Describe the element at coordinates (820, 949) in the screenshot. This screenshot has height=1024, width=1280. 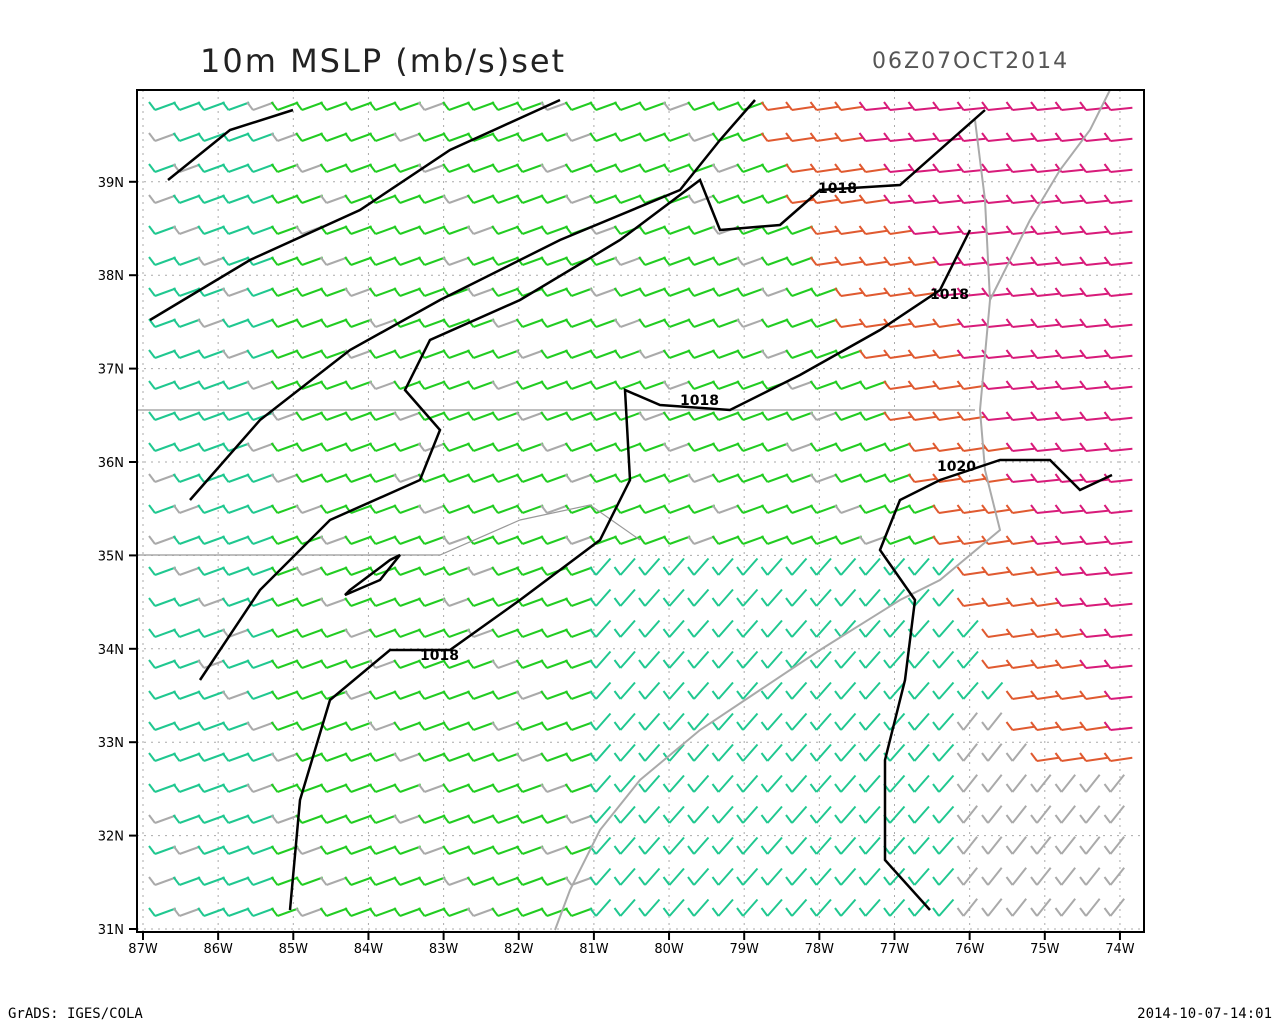
I see `lon-tick-label: 78W` at that location.